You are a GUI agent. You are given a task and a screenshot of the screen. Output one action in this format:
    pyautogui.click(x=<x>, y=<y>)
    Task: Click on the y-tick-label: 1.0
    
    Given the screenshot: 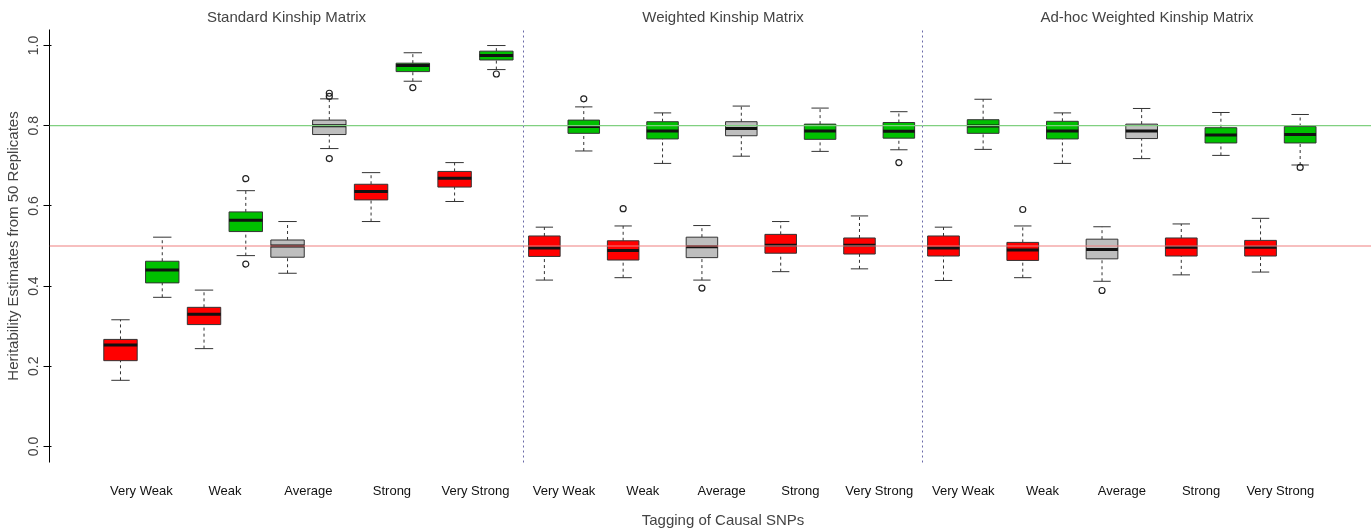 What is the action you would take?
    pyautogui.click(x=33, y=45)
    